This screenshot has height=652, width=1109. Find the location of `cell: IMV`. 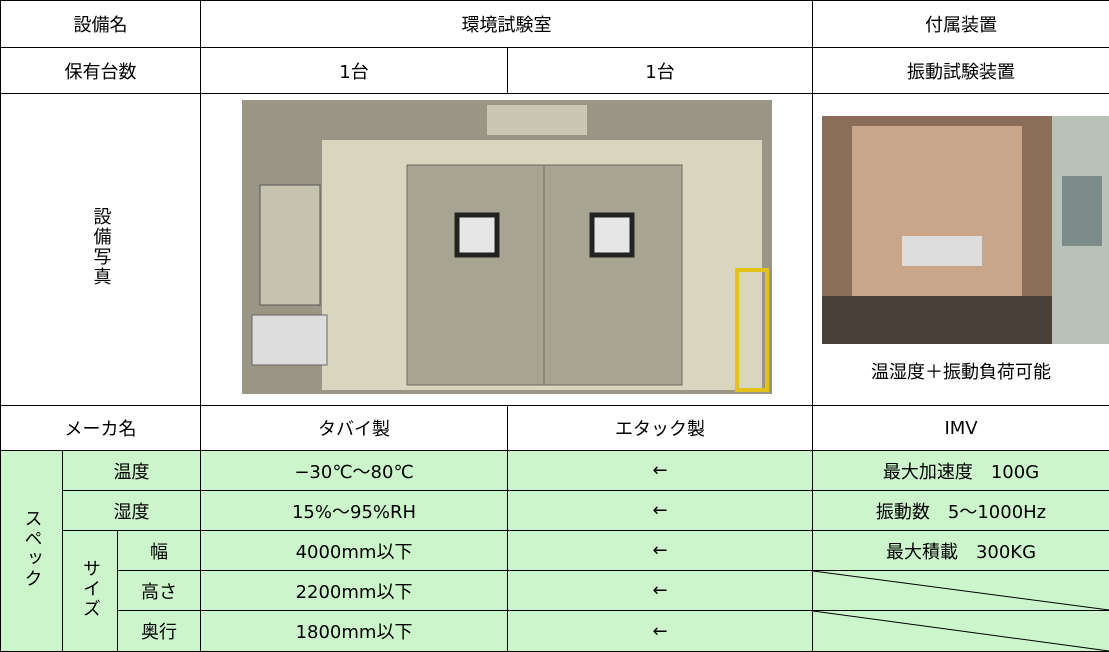

cell: IMV is located at coordinates (960, 428).